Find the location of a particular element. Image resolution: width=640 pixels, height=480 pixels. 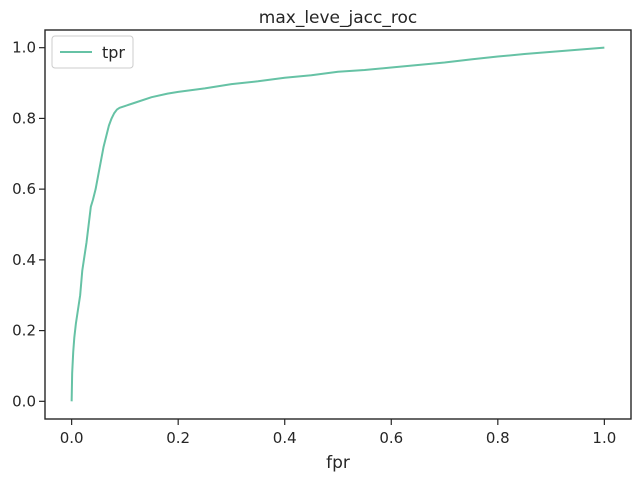

x-tick-label: 1.0 is located at coordinates (604, 438).